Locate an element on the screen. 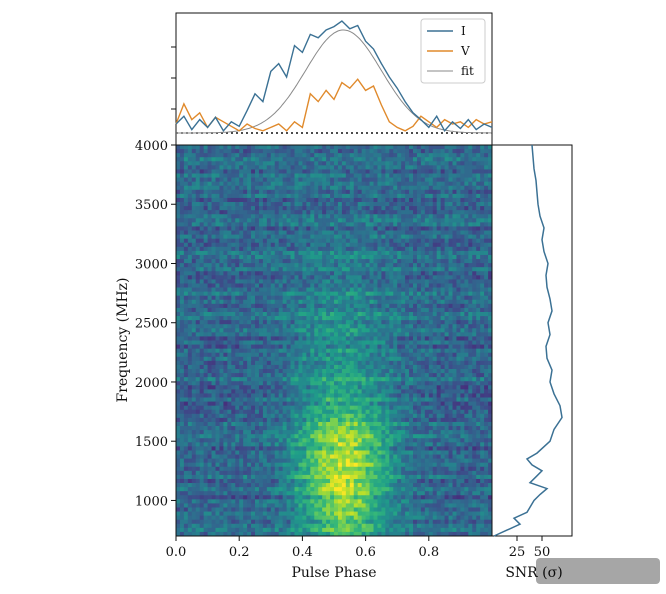 This screenshot has width=666, height=594. snr-line is located at coordinates (528, 340).